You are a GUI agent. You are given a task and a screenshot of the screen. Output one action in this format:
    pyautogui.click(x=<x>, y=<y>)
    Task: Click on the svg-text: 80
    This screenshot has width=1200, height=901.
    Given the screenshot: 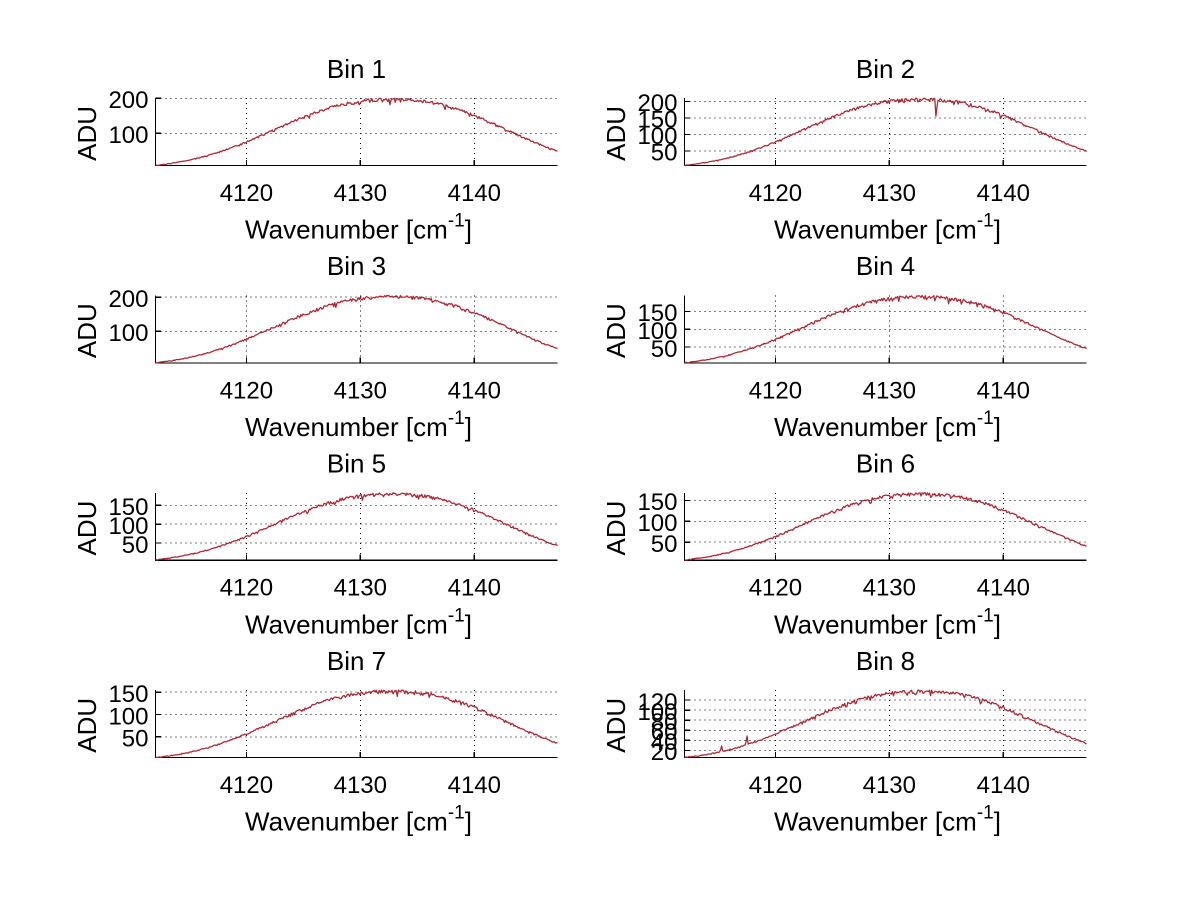 What is the action you would take?
    pyautogui.click(x=664, y=722)
    